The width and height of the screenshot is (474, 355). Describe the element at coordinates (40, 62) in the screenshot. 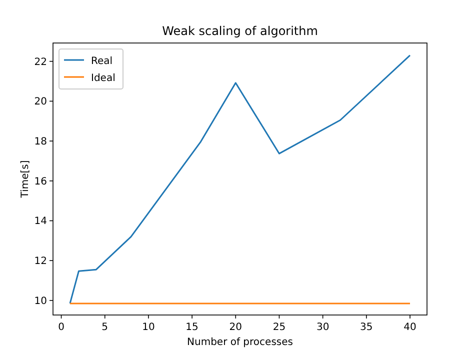

I see `y-tick-label: 22` at that location.